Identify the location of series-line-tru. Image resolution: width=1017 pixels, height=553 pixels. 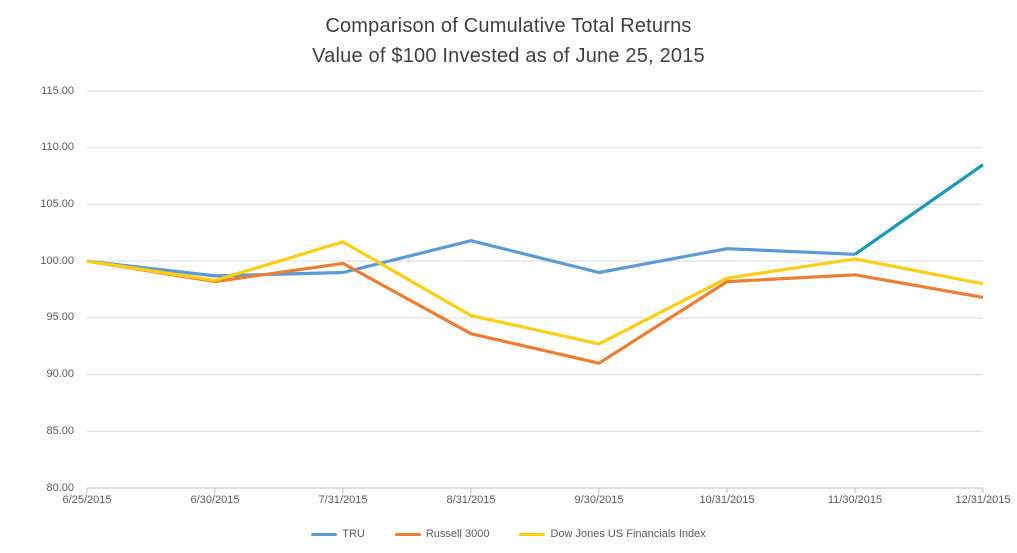
(471, 258).